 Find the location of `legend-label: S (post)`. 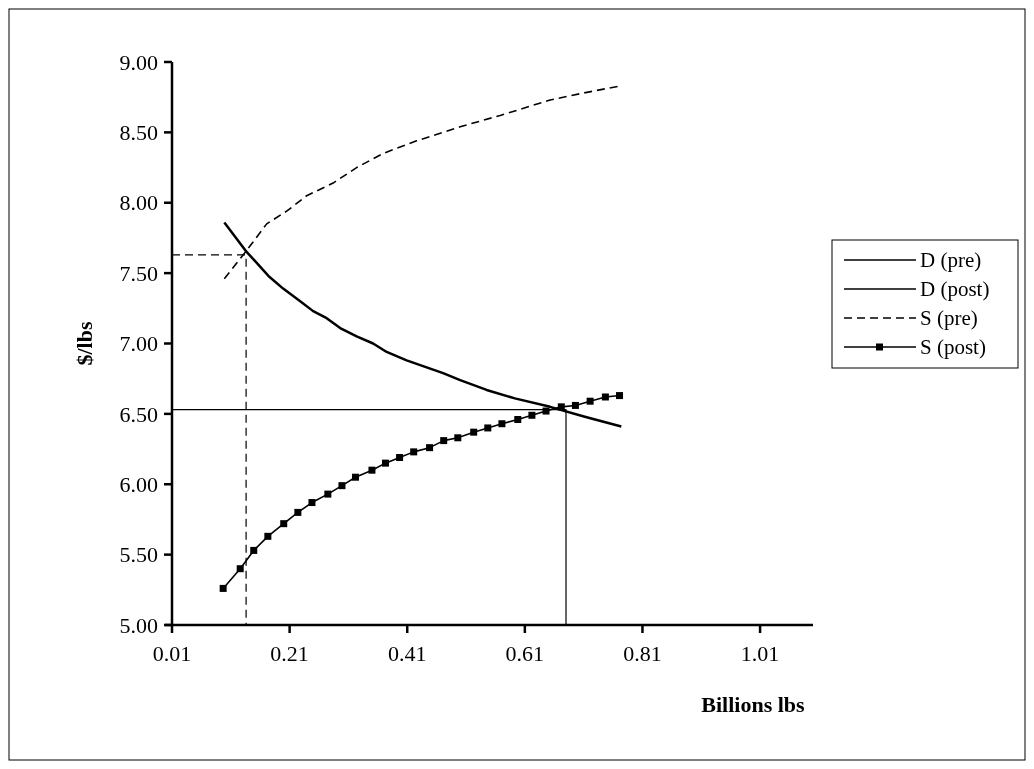

legend-label: S (post) is located at coordinates (953, 347).